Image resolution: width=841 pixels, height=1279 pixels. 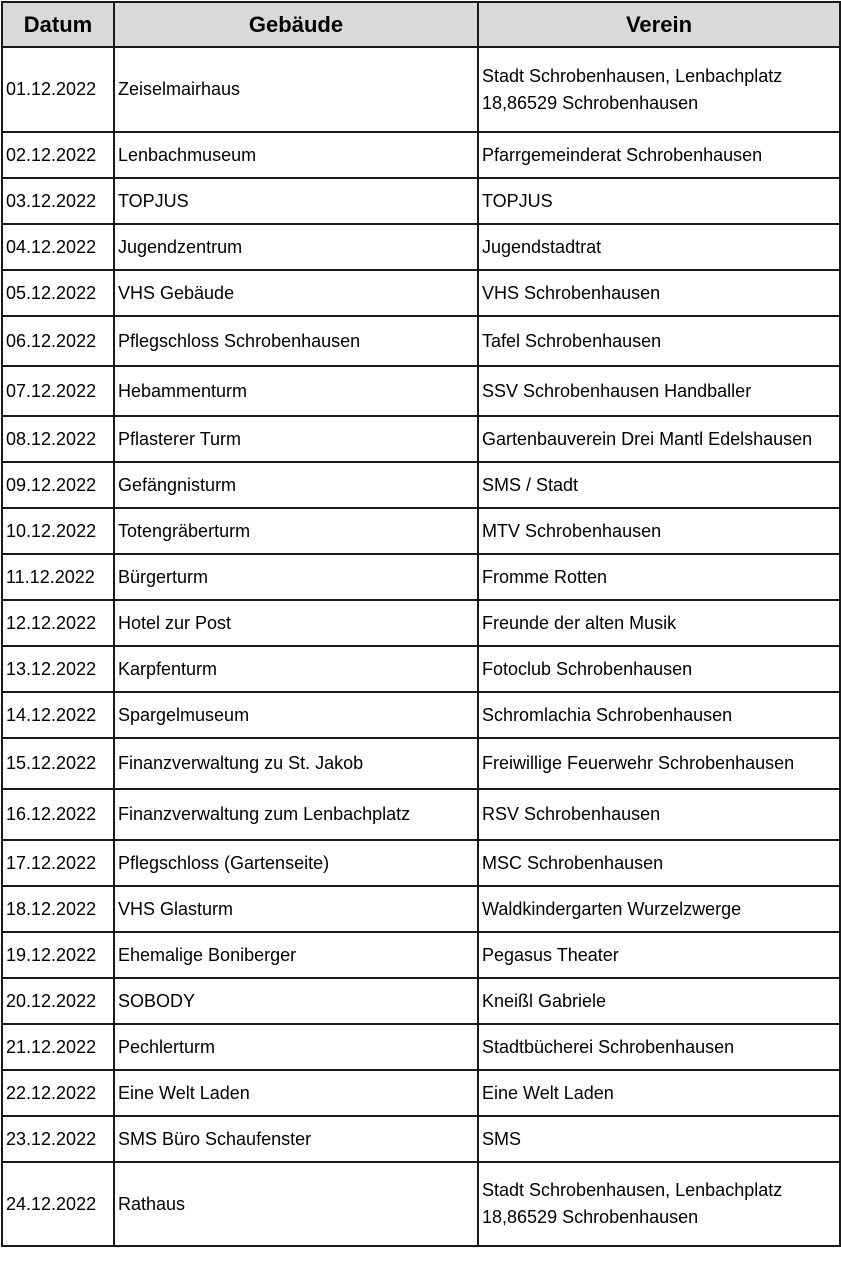 What do you see at coordinates (296, 577) in the screenshot?
I see `building-cell: Bürgerturm` at bounding box center [296, 577].